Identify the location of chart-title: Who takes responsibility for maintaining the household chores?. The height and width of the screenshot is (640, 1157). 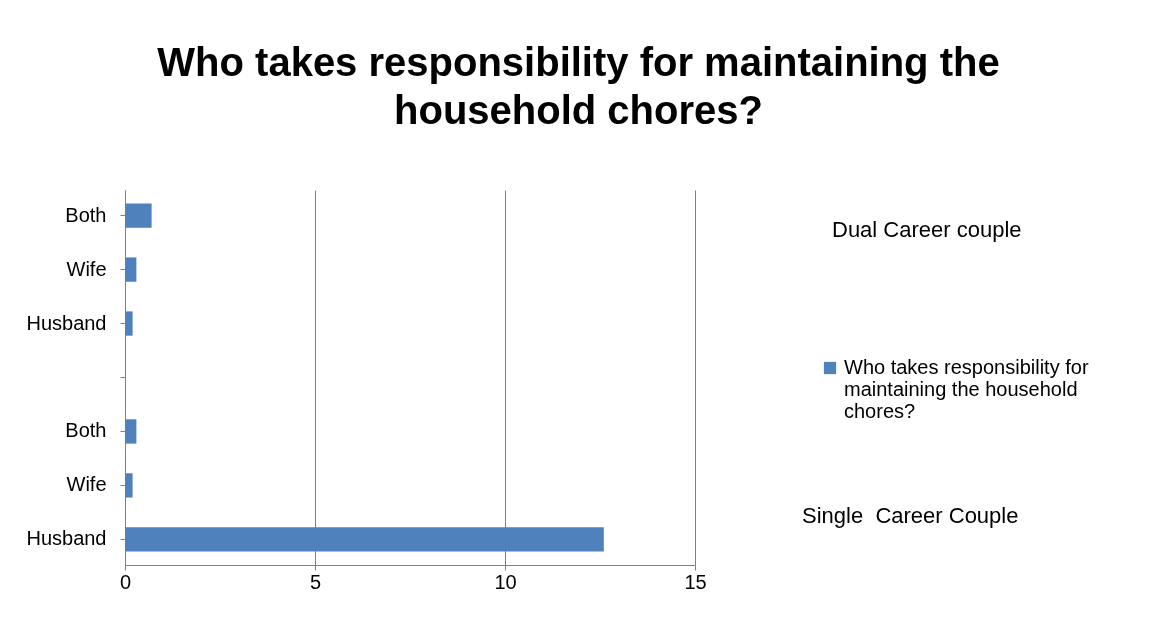
(578, 86).